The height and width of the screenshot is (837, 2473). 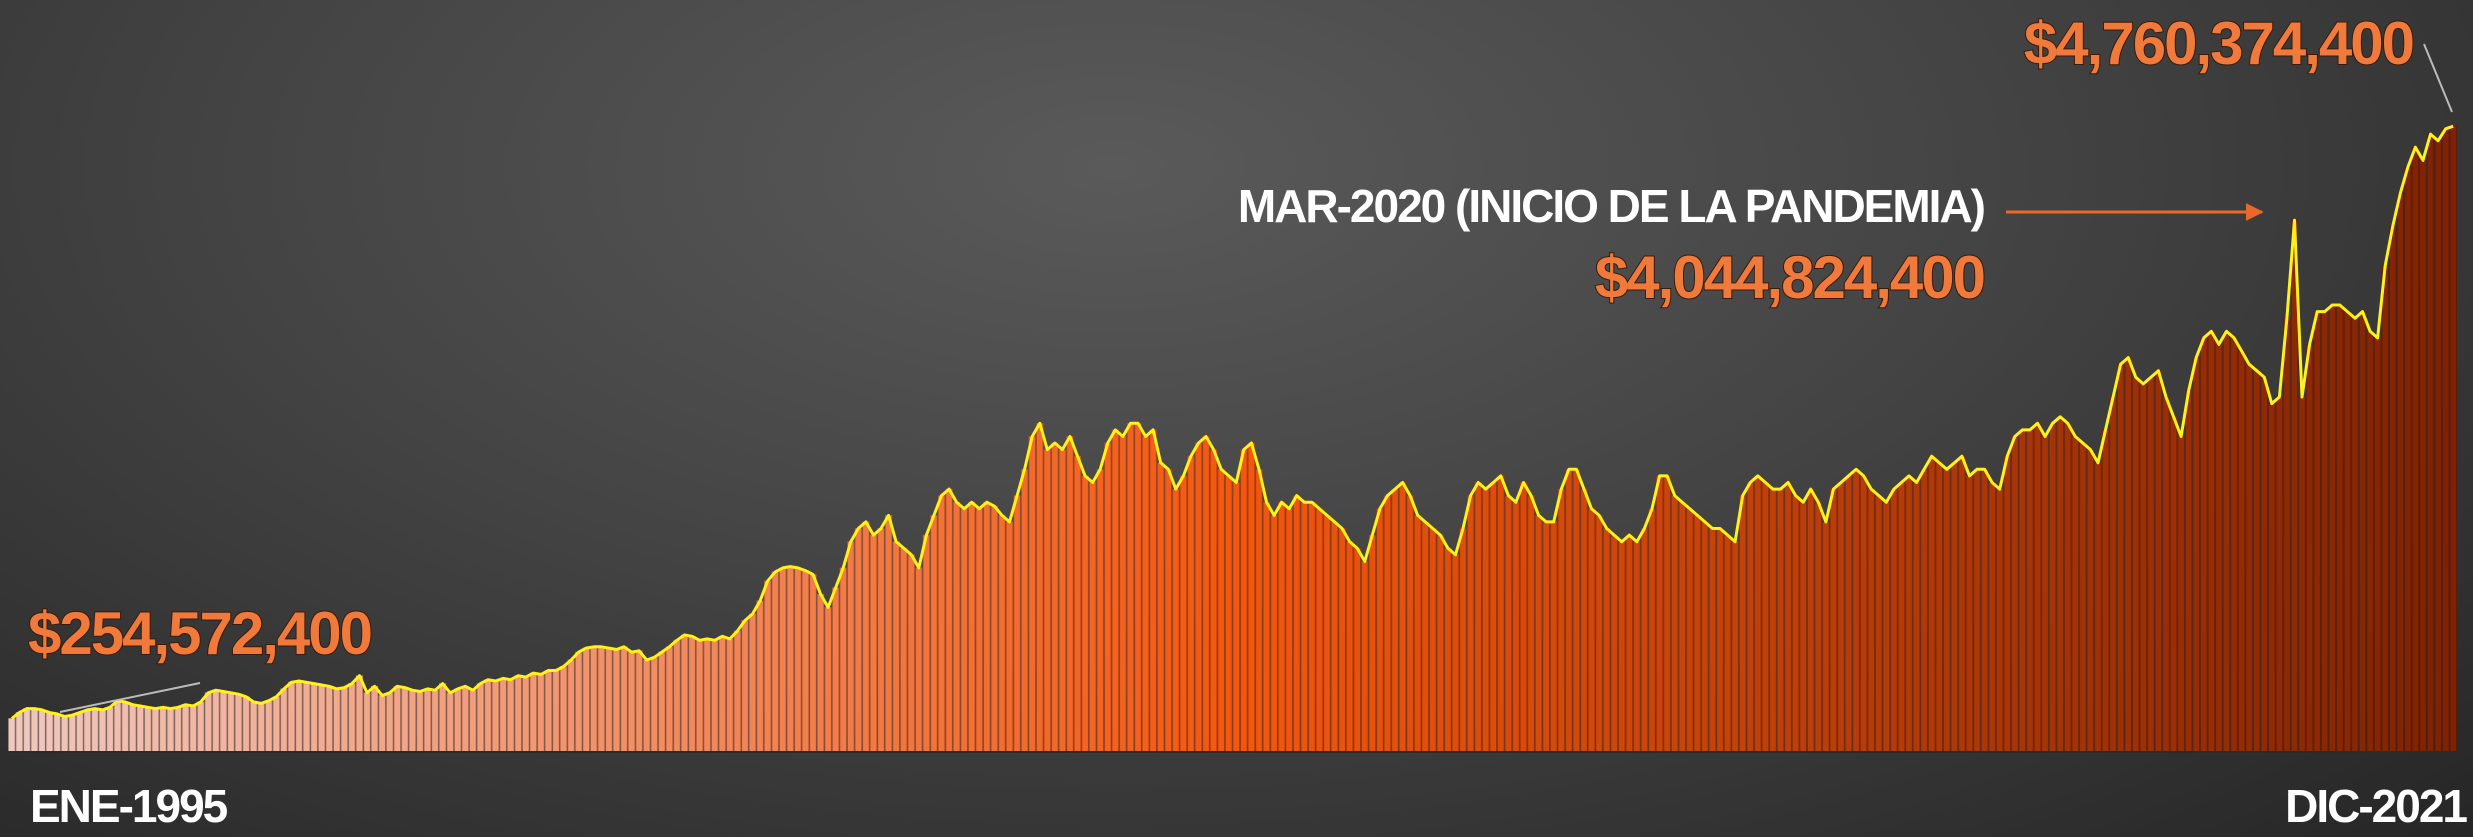 I want to click on annotation-text: MAR-2020 (INICIO DE LA PANDEMIA), so click(x=1611, y=206).